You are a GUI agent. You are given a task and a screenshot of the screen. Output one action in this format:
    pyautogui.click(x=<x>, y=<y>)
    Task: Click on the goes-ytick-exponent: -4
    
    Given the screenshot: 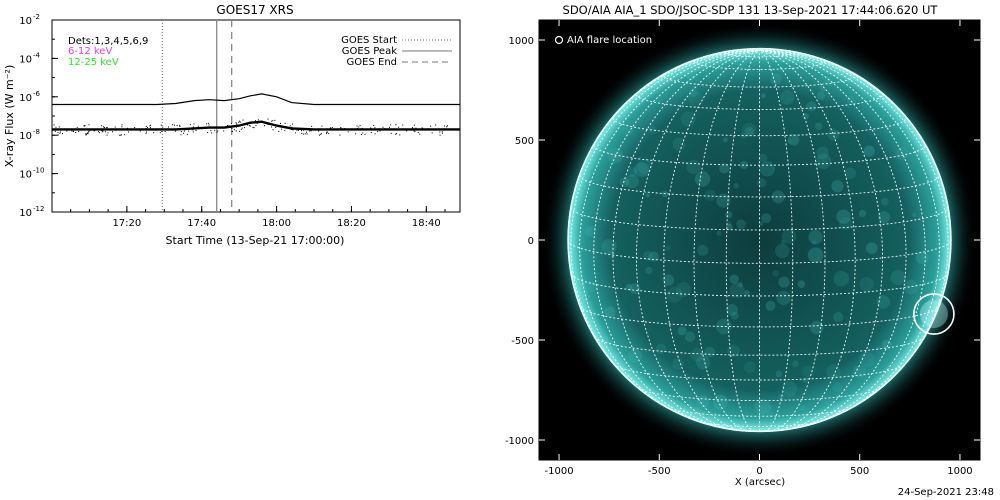 What is the action you would take?
    pyautogui.click(x=37, y=55)
    